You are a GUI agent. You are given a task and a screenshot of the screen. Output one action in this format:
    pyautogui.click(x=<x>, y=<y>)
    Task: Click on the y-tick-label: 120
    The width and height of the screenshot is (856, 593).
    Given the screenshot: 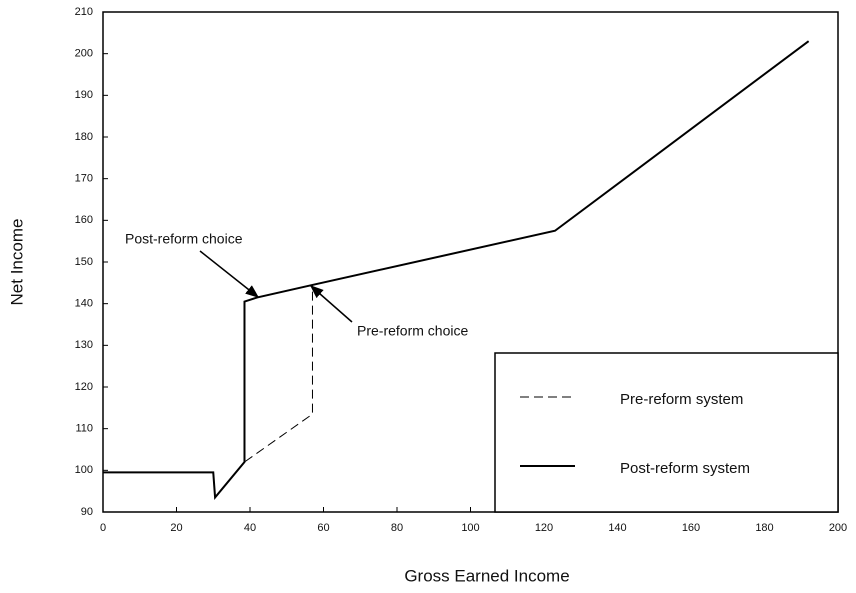 What is the action you would take?
    pyautogui.click(x=84, y=387)
    